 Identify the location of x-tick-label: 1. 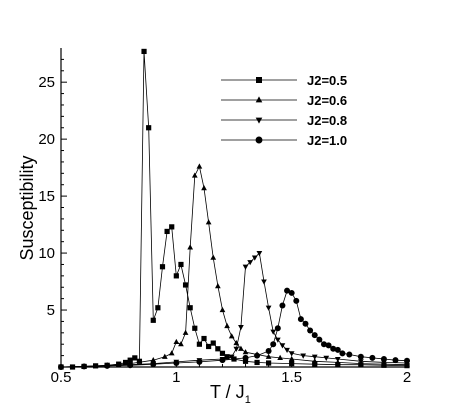
(176, 377).